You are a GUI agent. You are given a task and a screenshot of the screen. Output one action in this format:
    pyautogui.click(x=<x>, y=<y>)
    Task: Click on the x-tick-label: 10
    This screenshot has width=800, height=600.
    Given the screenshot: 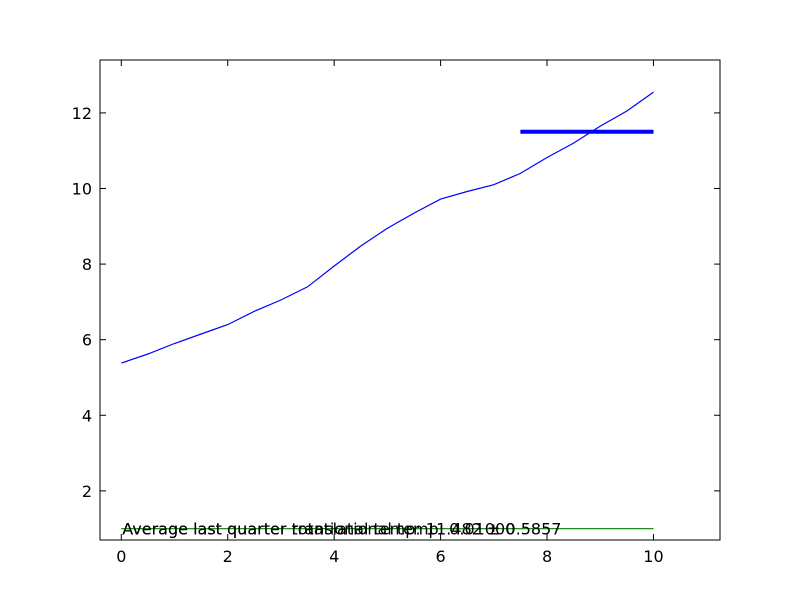 What is the action you would take?
    pyautogui.click(x=653, y=556)
    